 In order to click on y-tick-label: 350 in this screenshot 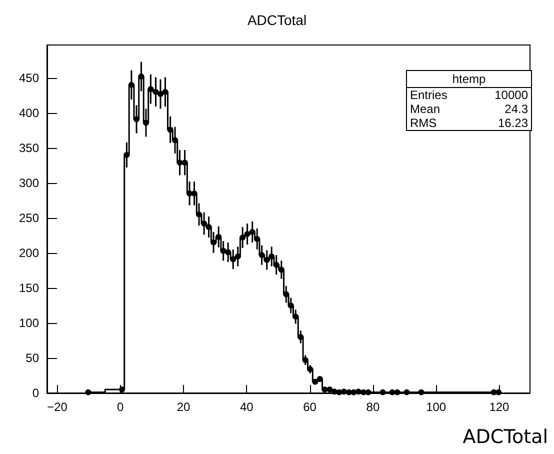, I will do `click(29, 147)`.